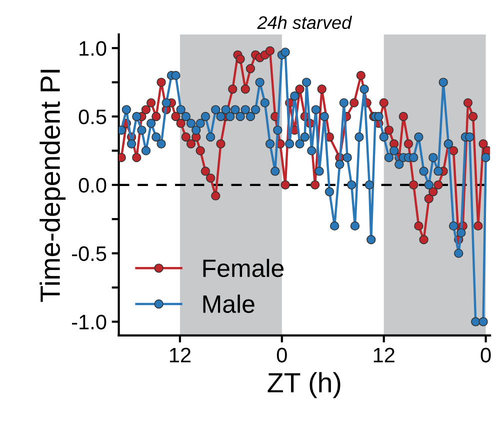  Describe the element at coordinates (89, 322) in the screenshot. I see `y-tick-label: -1.0` at that location.